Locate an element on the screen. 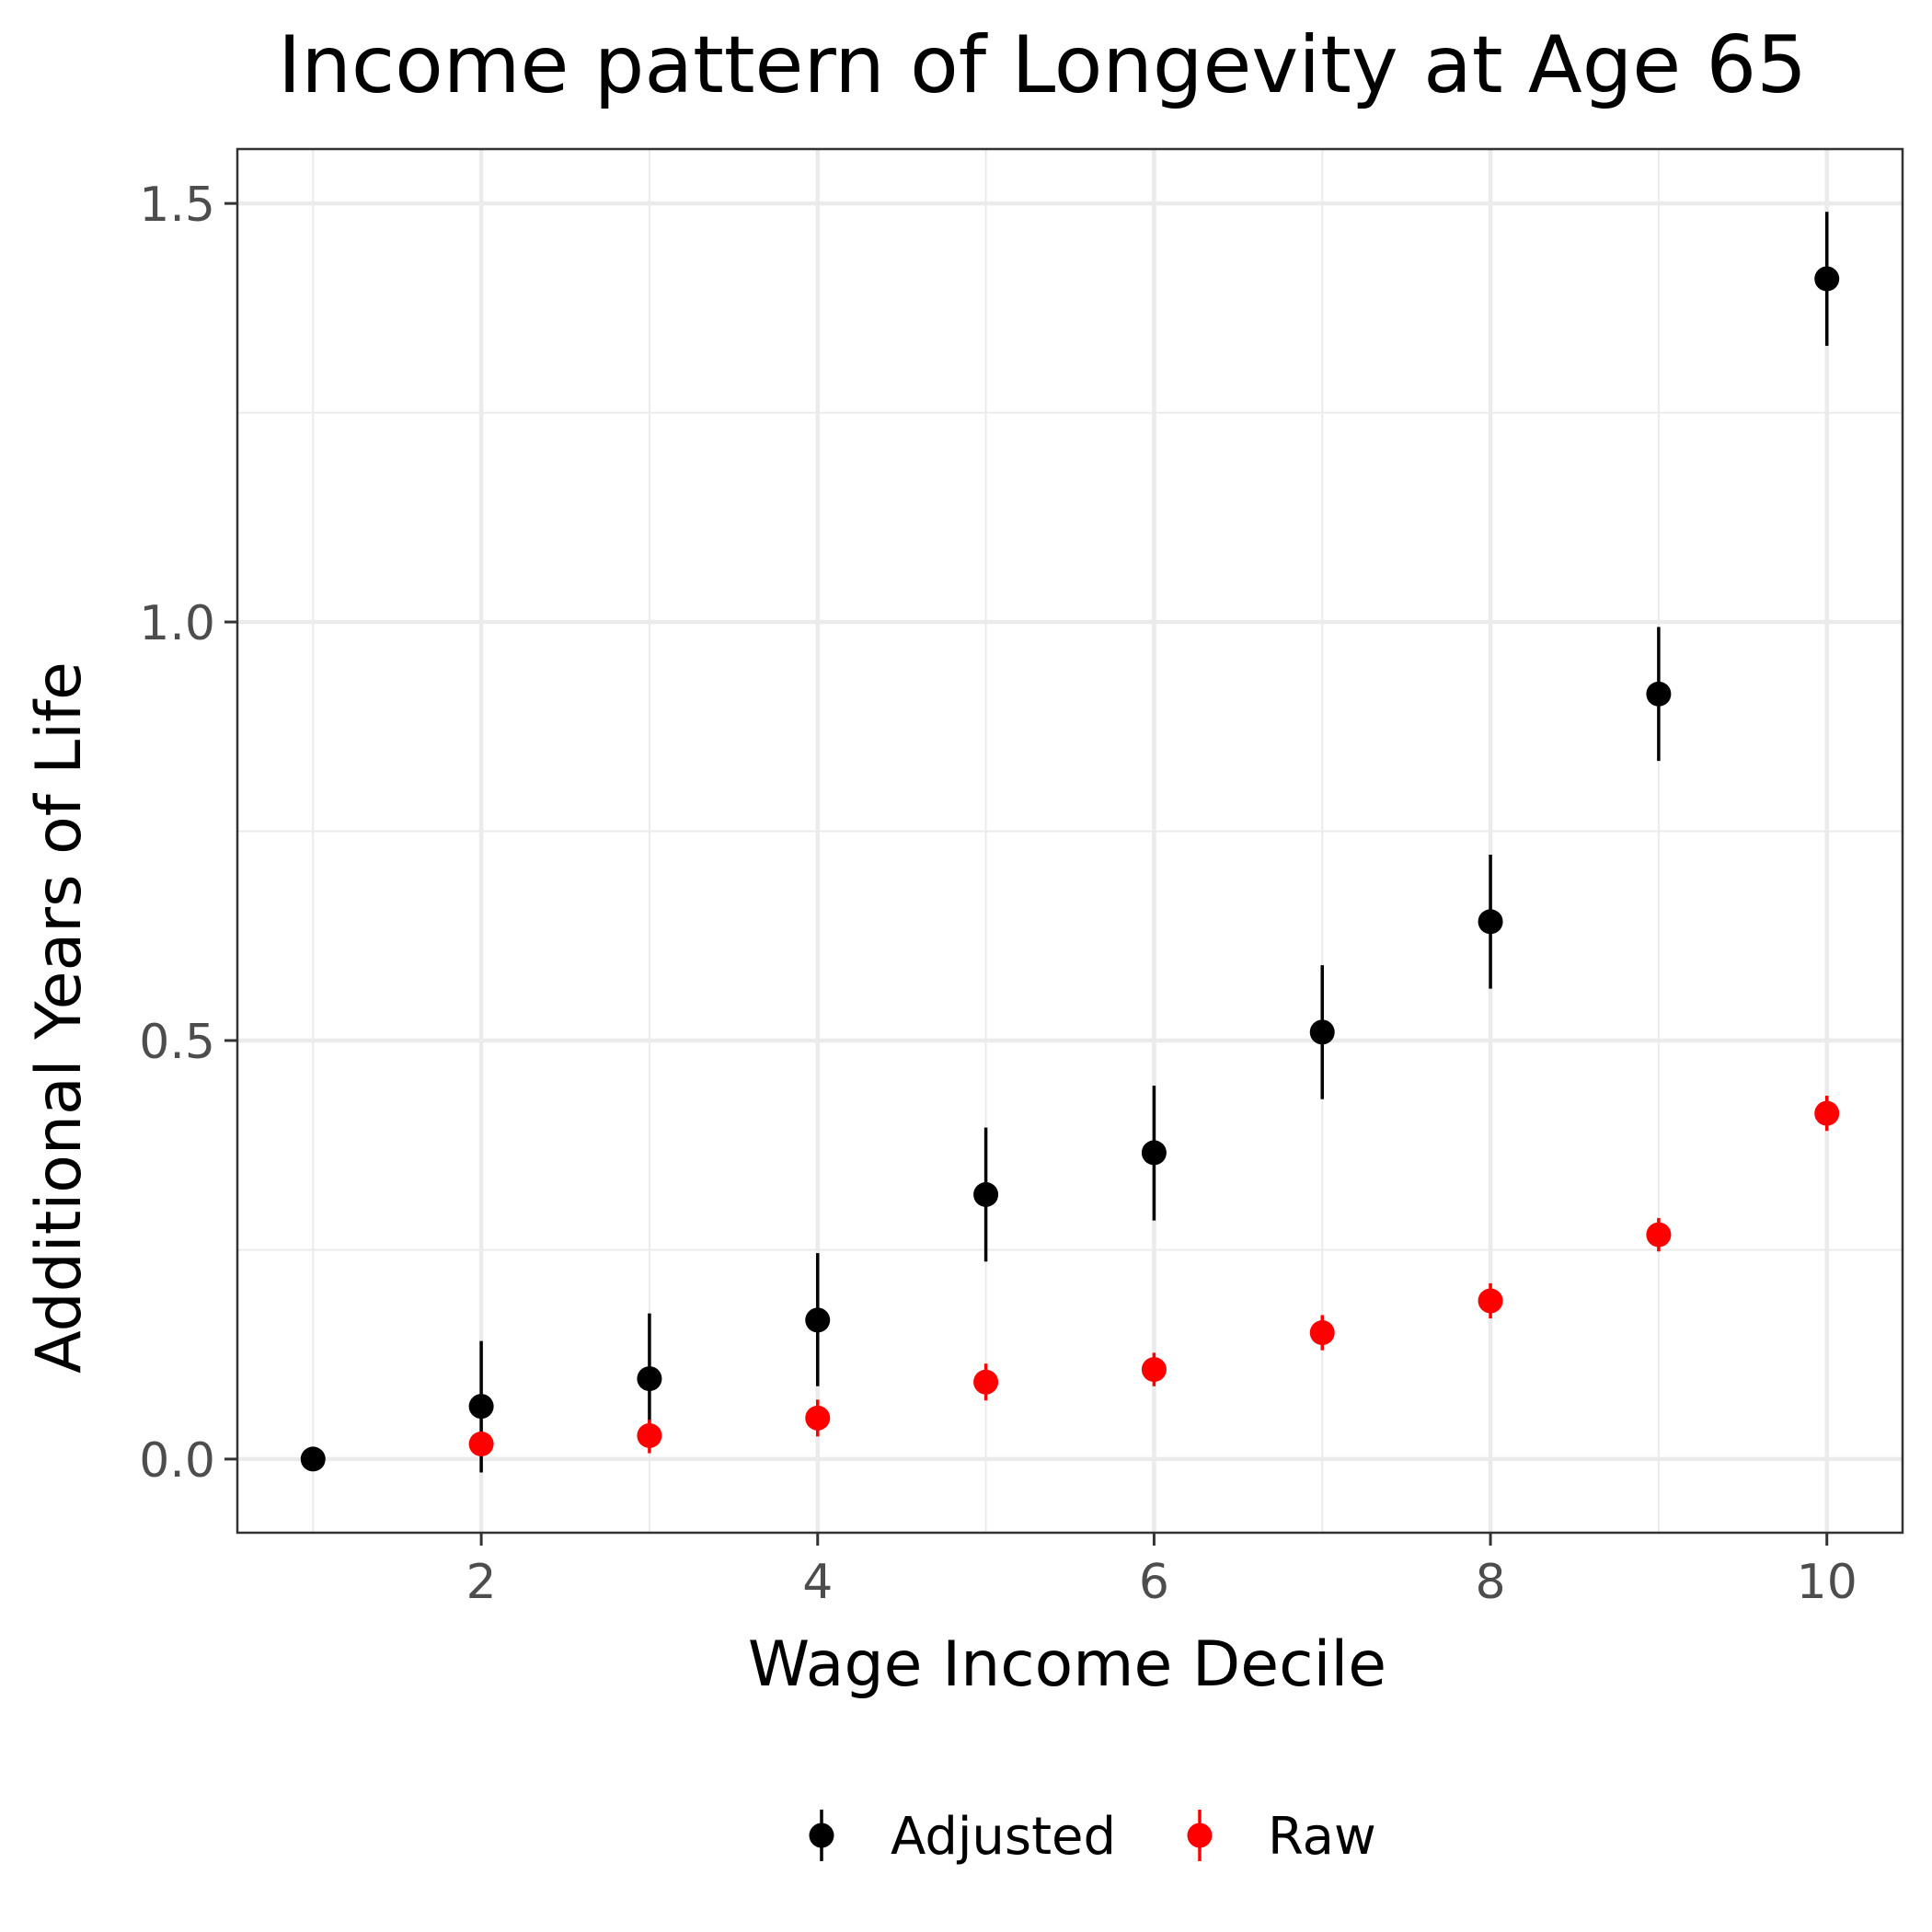  y-tick-label: 1.5 is located at coordinates (177, 205).